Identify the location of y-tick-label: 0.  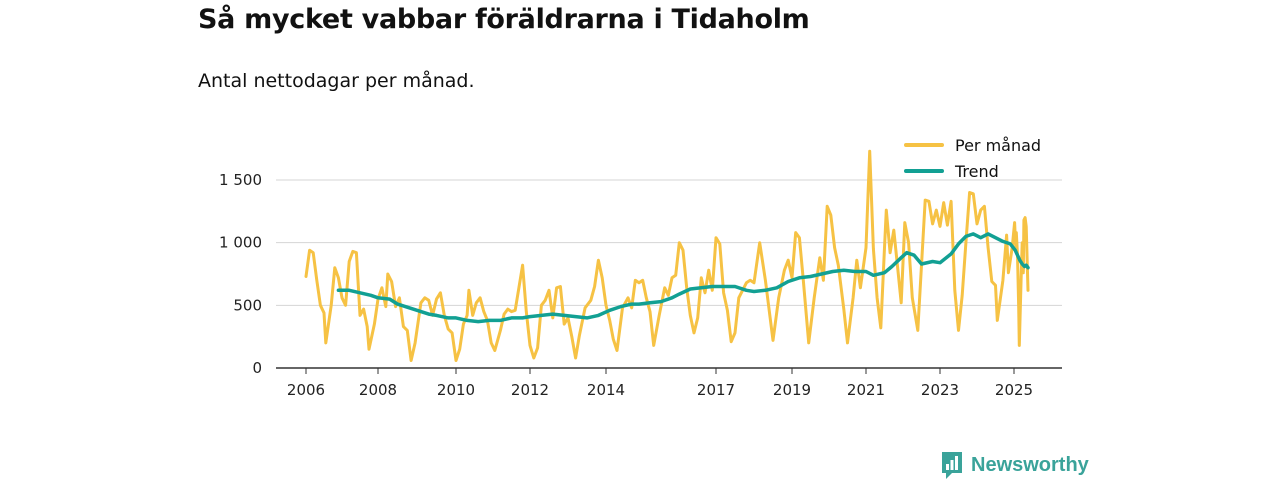
(257, 368).